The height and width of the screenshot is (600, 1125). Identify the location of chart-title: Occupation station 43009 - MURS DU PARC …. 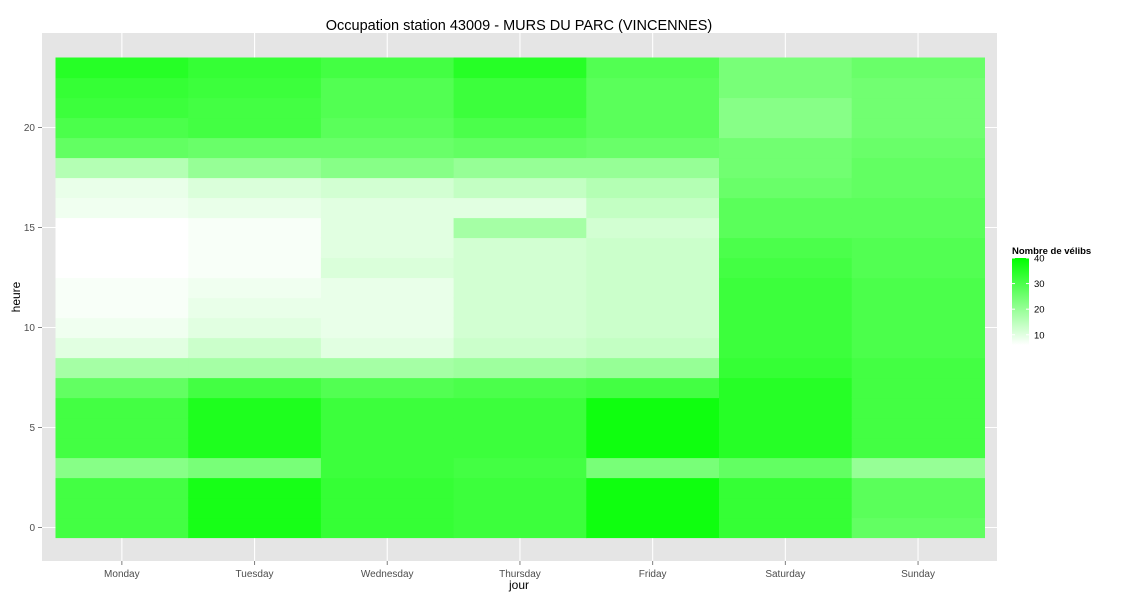
(519, 26).